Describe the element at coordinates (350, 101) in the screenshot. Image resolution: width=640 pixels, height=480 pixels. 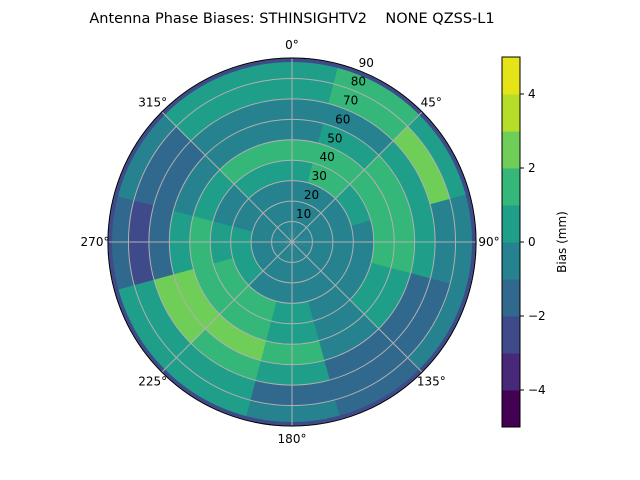
I see `radial-tick-label: 70` at that location.